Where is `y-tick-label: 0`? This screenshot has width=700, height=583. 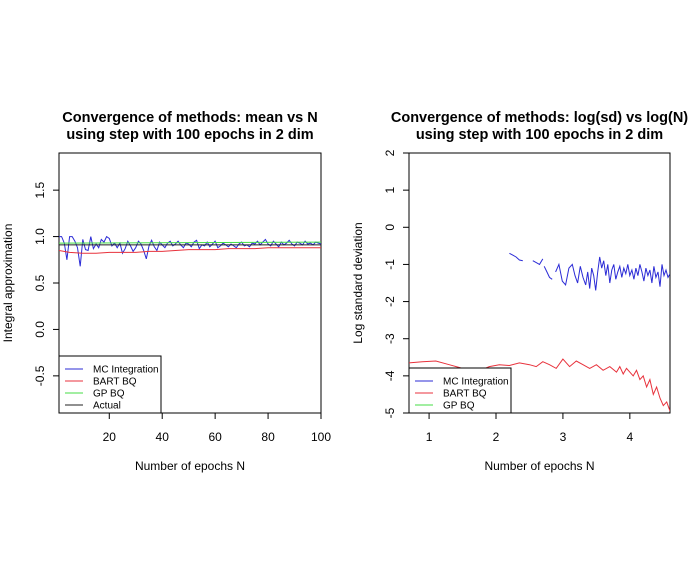 y-tick-label: 0 is located at coordinates (390, 227).